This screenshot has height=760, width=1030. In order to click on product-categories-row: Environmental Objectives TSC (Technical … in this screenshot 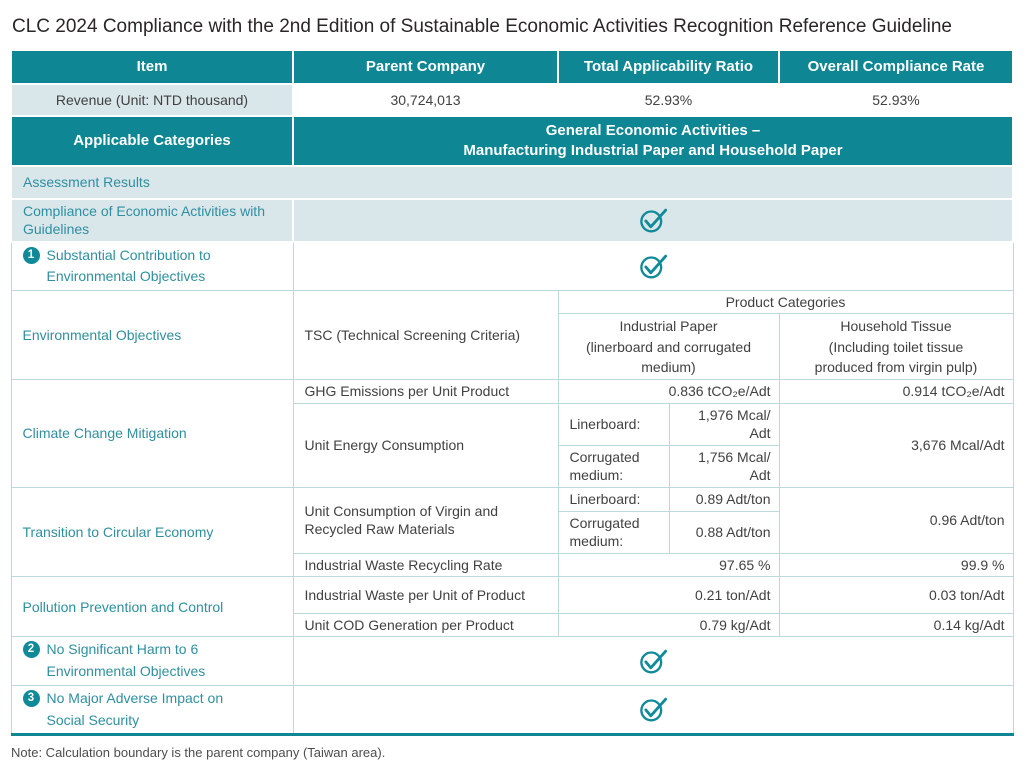, I will do `click(512, 335)`.